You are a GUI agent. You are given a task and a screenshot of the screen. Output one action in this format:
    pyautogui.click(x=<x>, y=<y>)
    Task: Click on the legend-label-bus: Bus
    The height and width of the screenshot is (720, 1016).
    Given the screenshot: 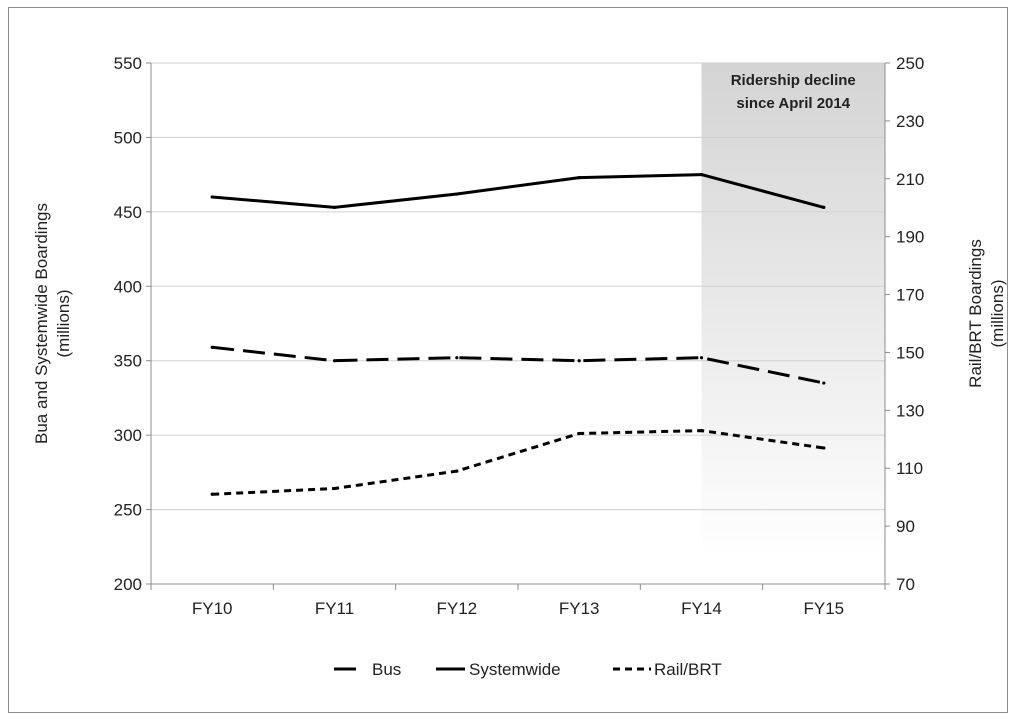 What is the action you would take?
    pyautogui.click(x=386, y=669)
    